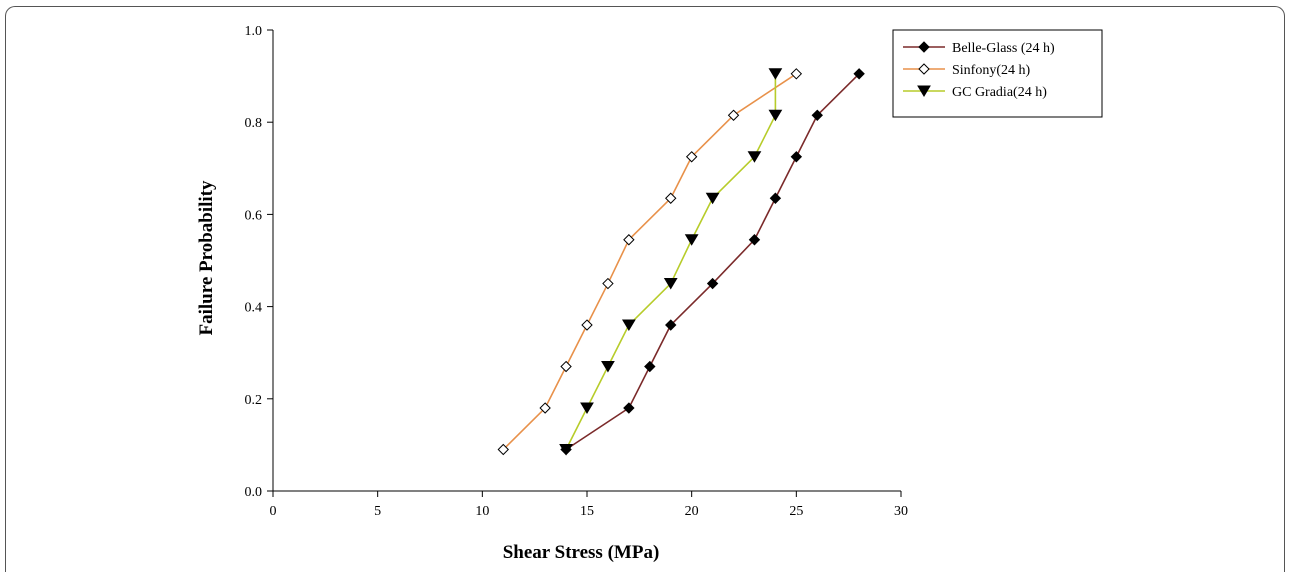 This screenshot has height=576, width=1292. What do you see at coordinates (796, 511) in the screenshot?
I see `x-tick-label: 25` at bounding box center [796, 511].